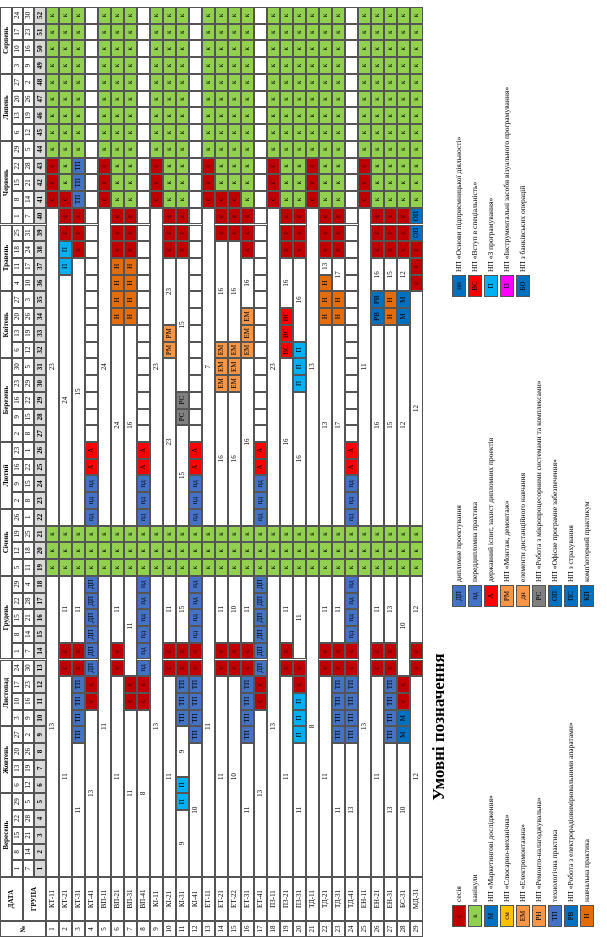  I want to click on row-number: 24, so click(351, 929).